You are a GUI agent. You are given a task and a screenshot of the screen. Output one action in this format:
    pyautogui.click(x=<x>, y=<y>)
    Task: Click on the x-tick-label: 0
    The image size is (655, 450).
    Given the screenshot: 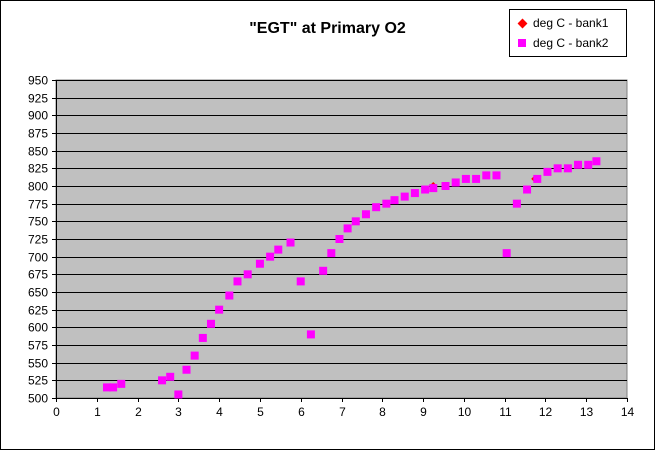 What is the action you would take?
    pyautogui.click(x=56, y=412)
    